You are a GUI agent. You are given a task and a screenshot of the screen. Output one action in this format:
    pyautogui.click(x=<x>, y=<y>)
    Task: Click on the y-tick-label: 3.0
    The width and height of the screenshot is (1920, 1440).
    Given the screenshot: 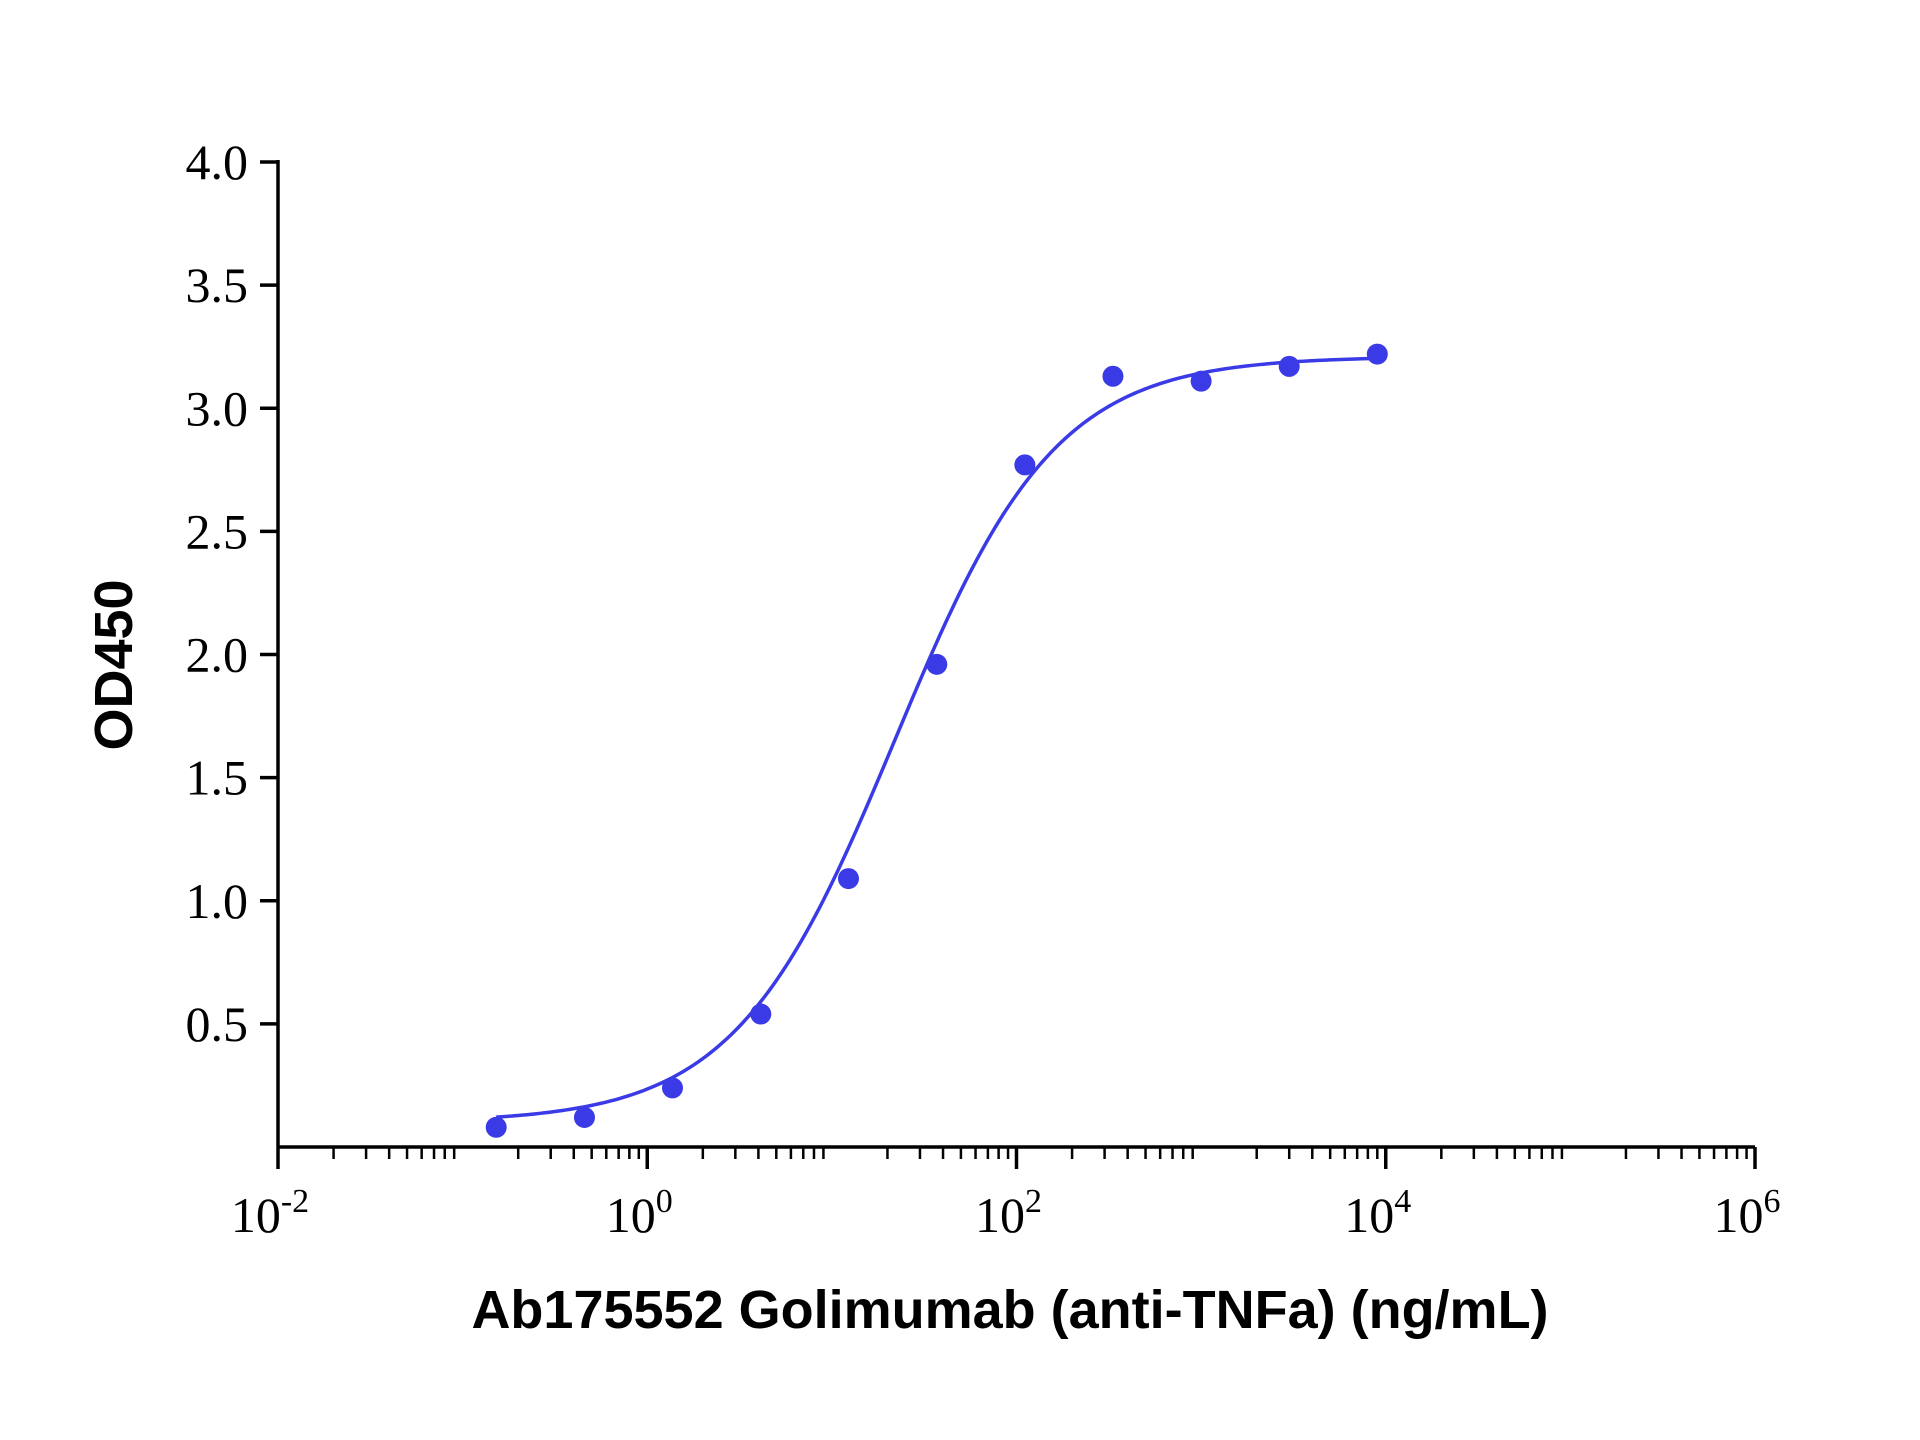 What is the action you would take?
    pyautogui.click(x=217, y=408)
    